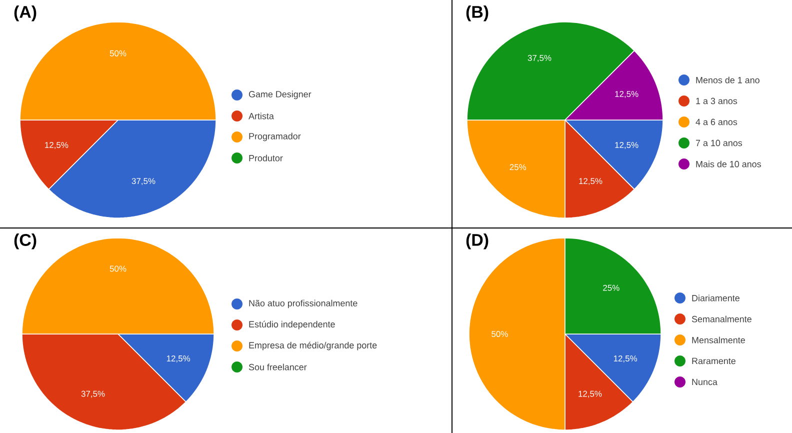 This screenshot has height=433, width=792. What do you see at coordinates (275, 137) in the screenshot?
I see `legend-label: Programador` at bounding box center [275, 137].